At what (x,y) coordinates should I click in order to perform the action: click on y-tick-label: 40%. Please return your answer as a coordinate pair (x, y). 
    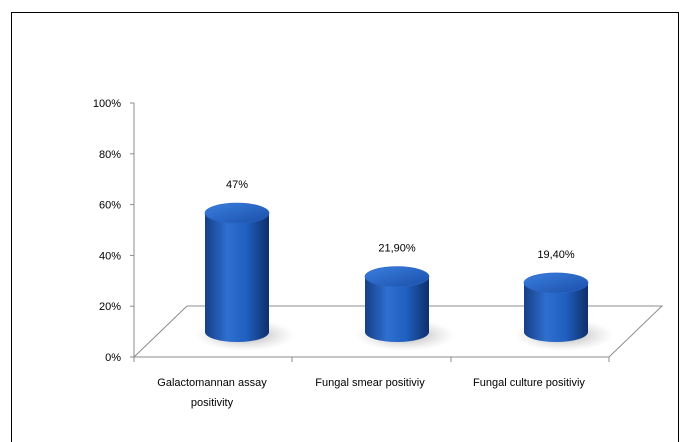
    Looking at the image, I should click on (110, 256).